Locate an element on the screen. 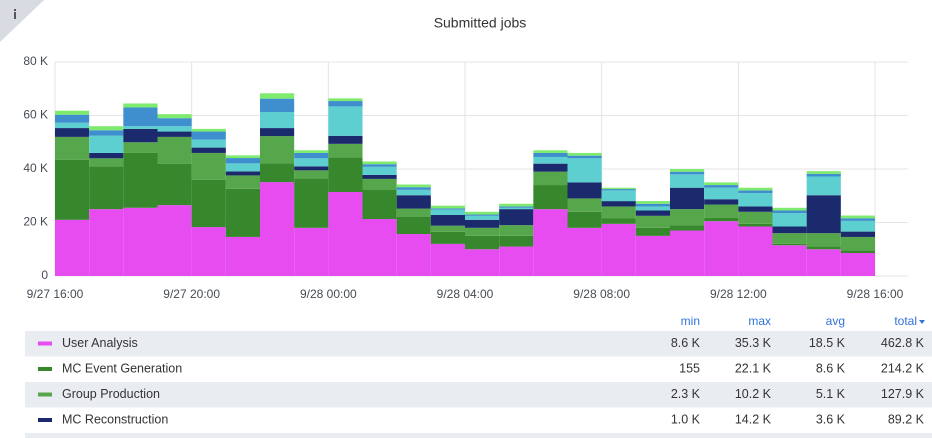  legend-stat: 8.6 K is located at coordinates (831, 368).